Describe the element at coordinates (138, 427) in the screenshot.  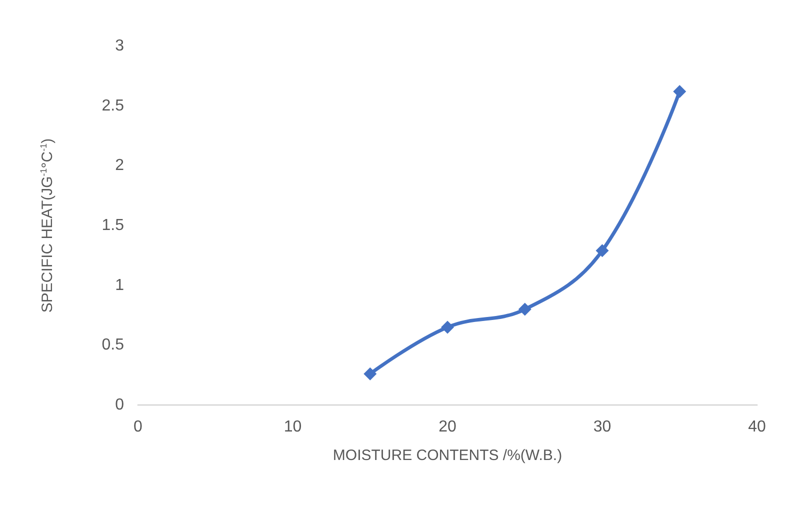
I see `x-tick-label: 0` at that location.